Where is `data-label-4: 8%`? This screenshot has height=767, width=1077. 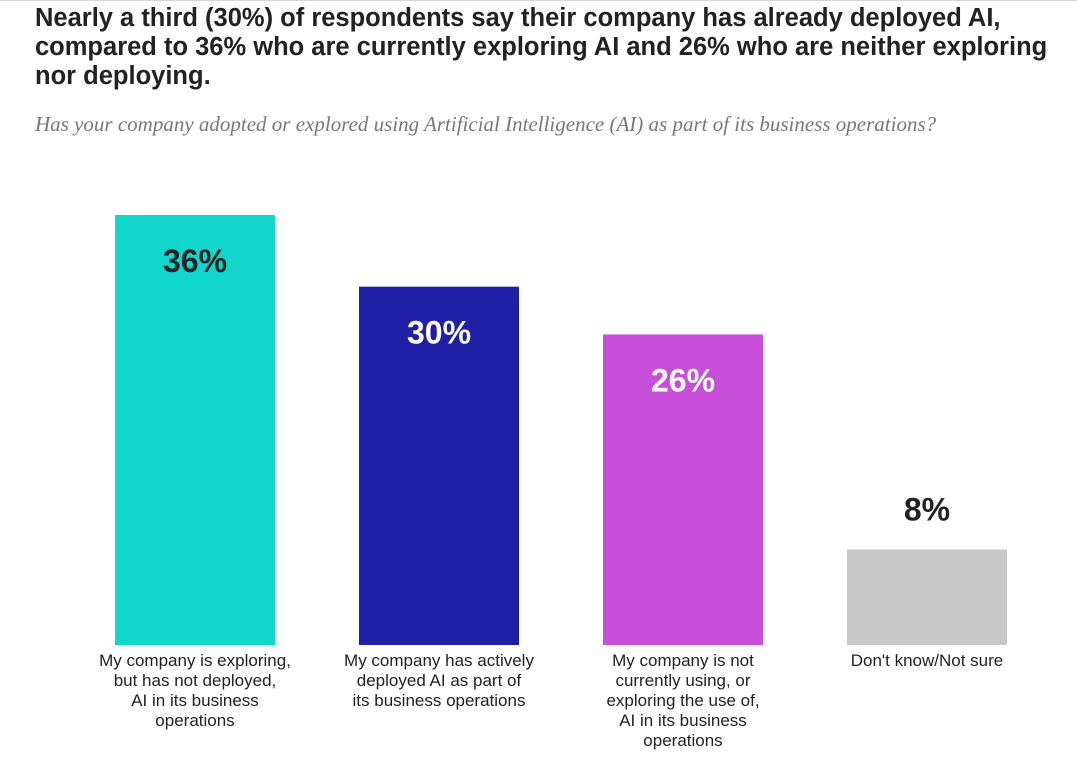
data-label-4: 8% is located at coordinates (927, 509).